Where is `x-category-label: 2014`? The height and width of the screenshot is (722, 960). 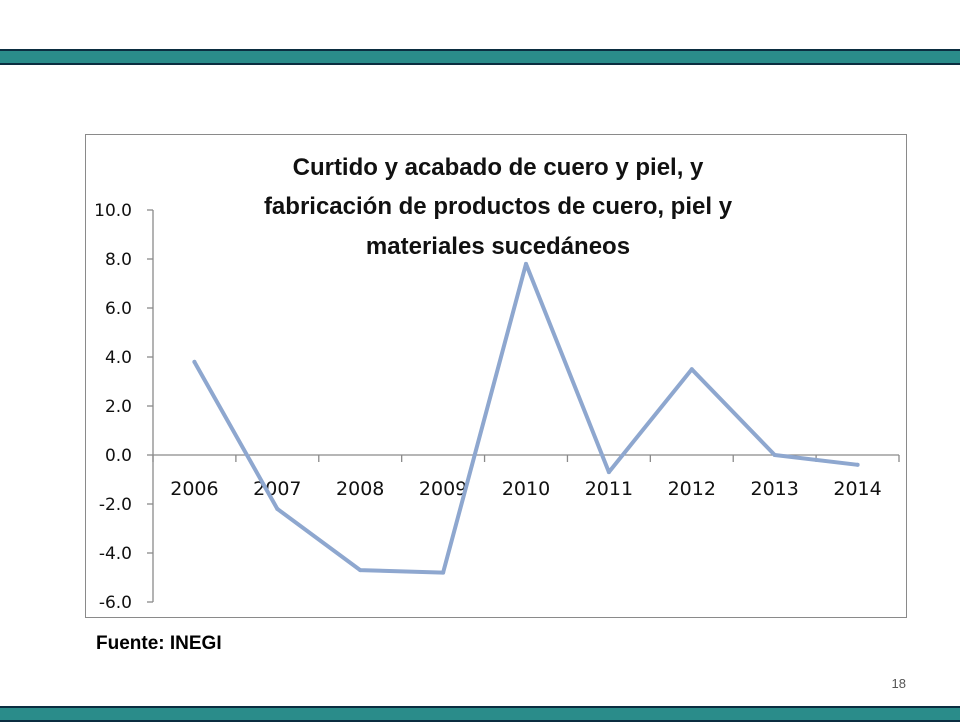 x-category-label: 2014 is located at coordinates (857, 489).